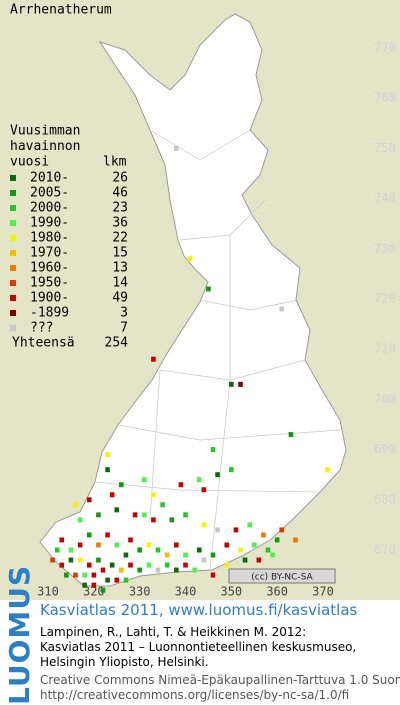 The height and width of the screenshot is (705, 400). I want to click on legend-label: ???, so click(41, 328).